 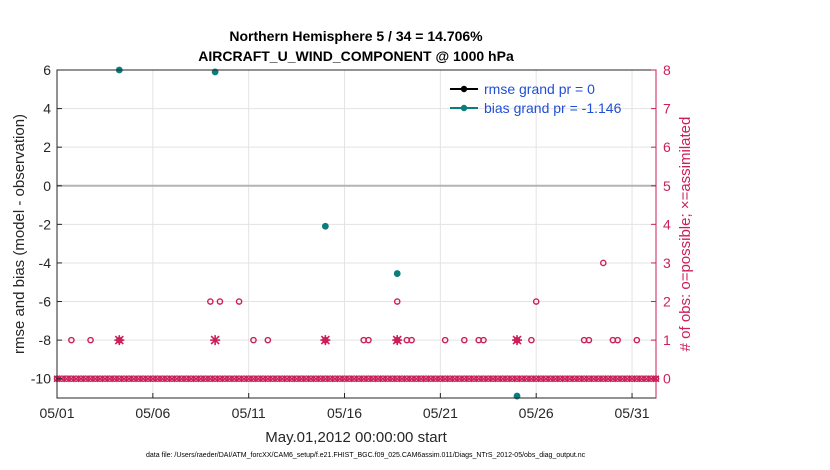 What do you see at coordinates (47, 109) in the screenshot?
I see `y-tick-label-left: 4` at bounding box center [47, 109].